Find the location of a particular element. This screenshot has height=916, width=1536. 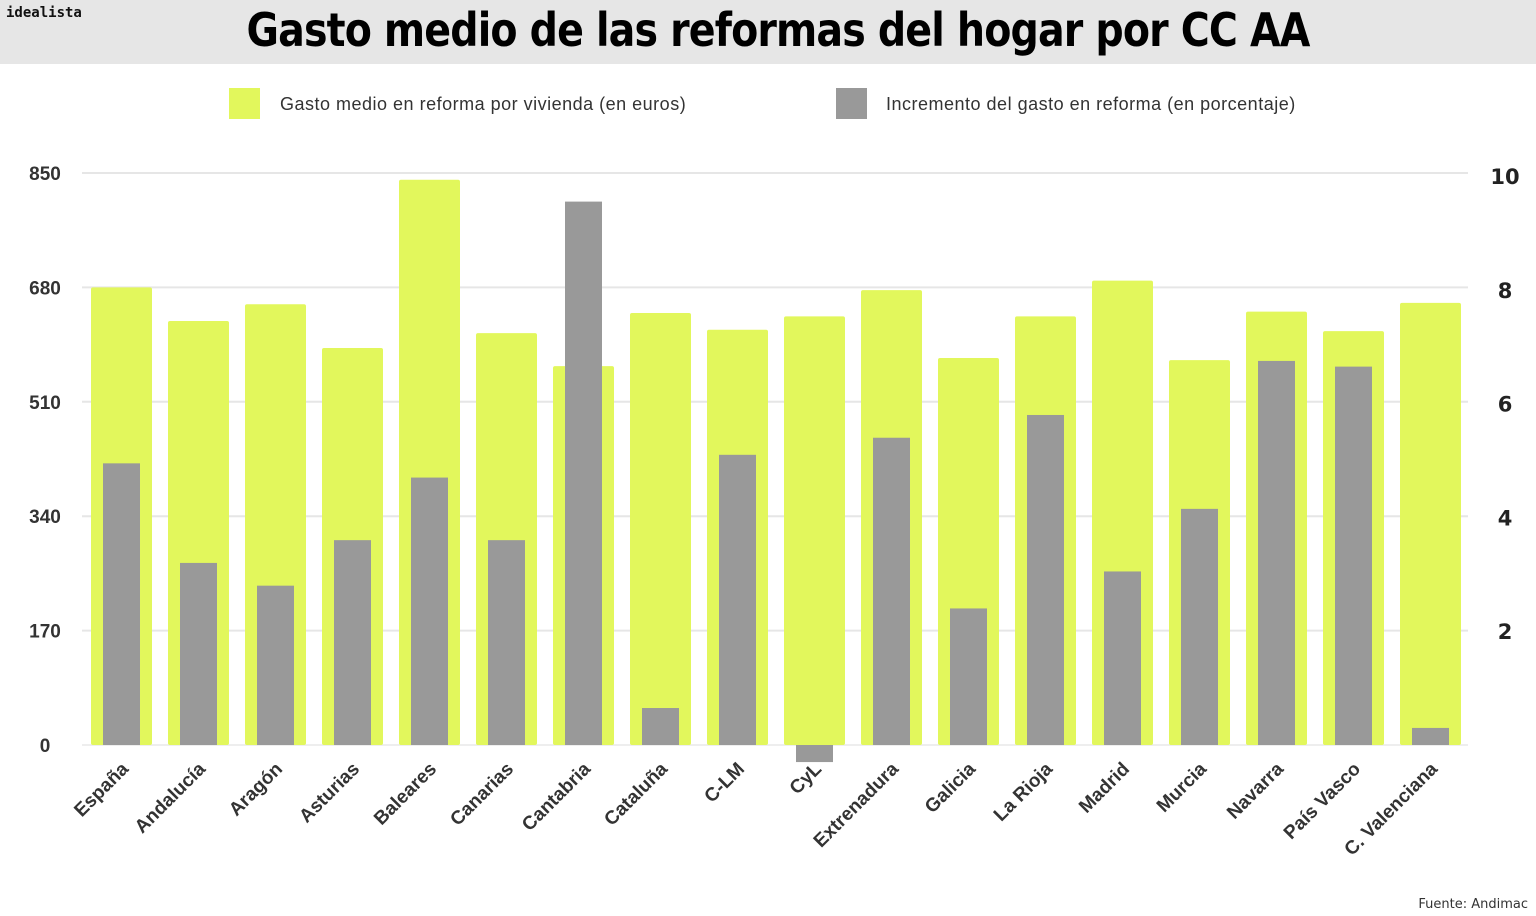

category-label: Madrid is located at coordinates (1104, 788).